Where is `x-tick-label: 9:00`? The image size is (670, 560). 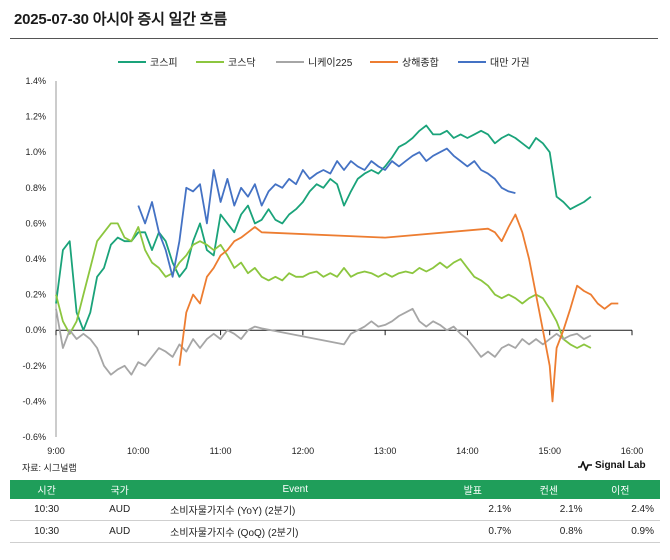 x-tick-label: 9:00 is located at coordinates (56, 451).